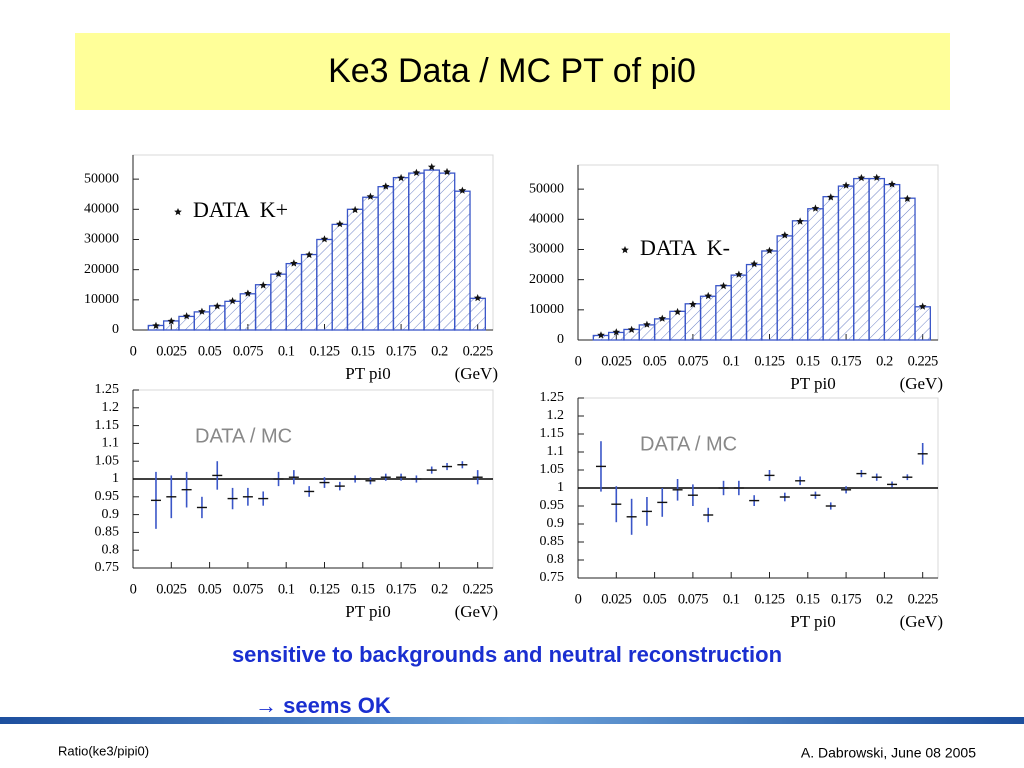 The height and width of the screenshot is (768, 1024). Describe the element at coordinates (552, 505) in the screenshot. I see `y-tick-label: 0.95` at that location.